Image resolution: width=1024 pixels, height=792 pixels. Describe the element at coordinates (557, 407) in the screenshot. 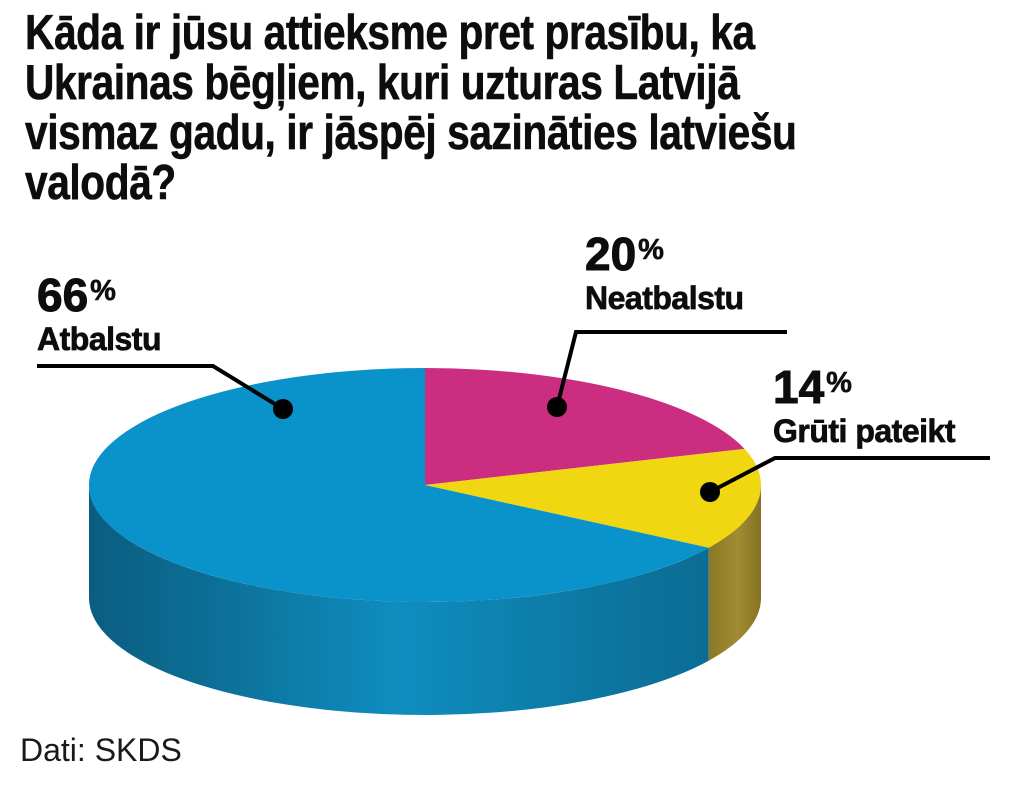

I see `callout-dot-neatbalstu` at that location.